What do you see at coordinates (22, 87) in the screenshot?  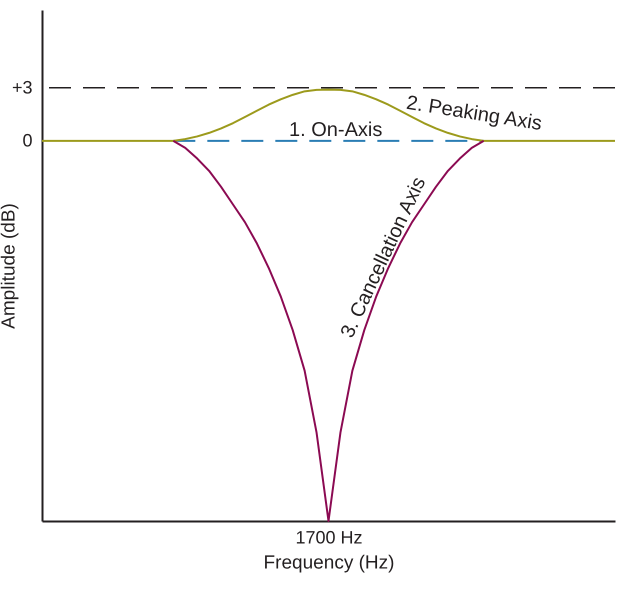 I see `y-tick-label: +3` at bounding box center [22, 87].